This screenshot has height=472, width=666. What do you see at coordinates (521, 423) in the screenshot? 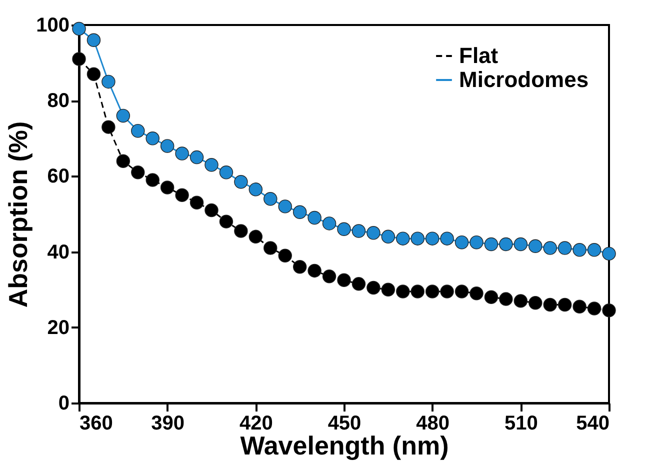
I see `x-tick-label: 510` at bounding box center [521, 423].